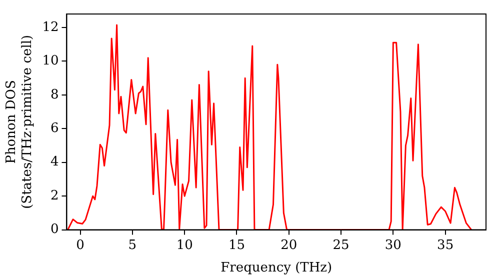 This screenshot has height=280, width=500. Describe the element at coordinates (184, 245) in the screenshot. I see `x-tick-label: 10` at that location.